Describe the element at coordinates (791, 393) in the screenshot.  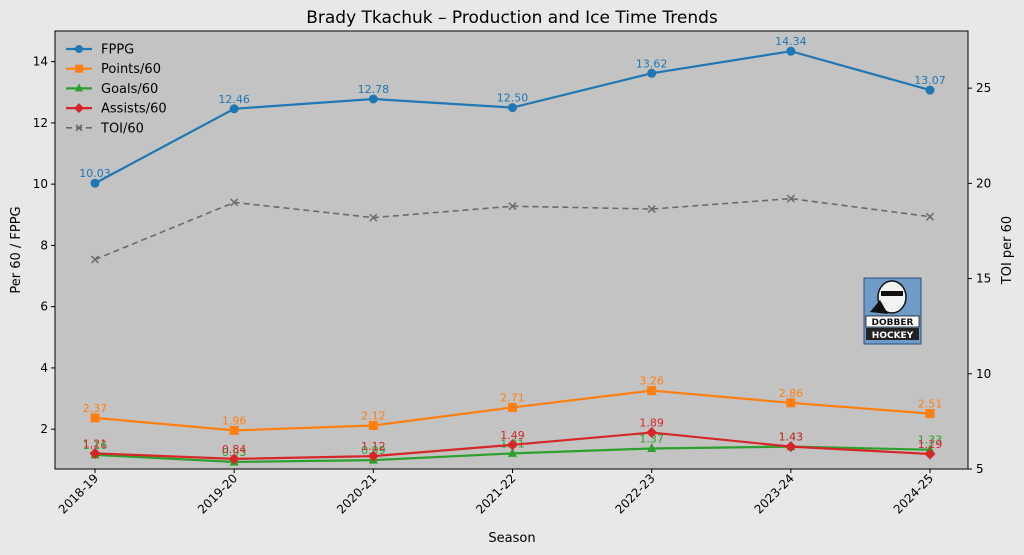
I see `data-label-points-60: 2.86` at that location.